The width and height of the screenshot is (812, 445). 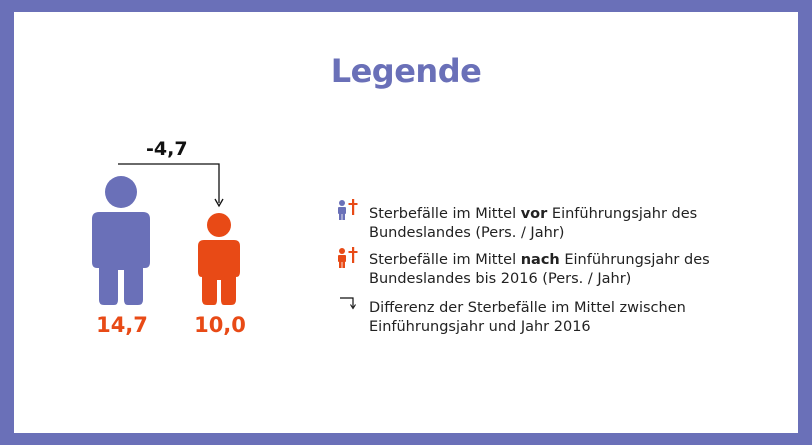 What do you see at coordinates (121, 240) in the screenshot?
I see `person-before-icon` at bounding box center [121, 240].